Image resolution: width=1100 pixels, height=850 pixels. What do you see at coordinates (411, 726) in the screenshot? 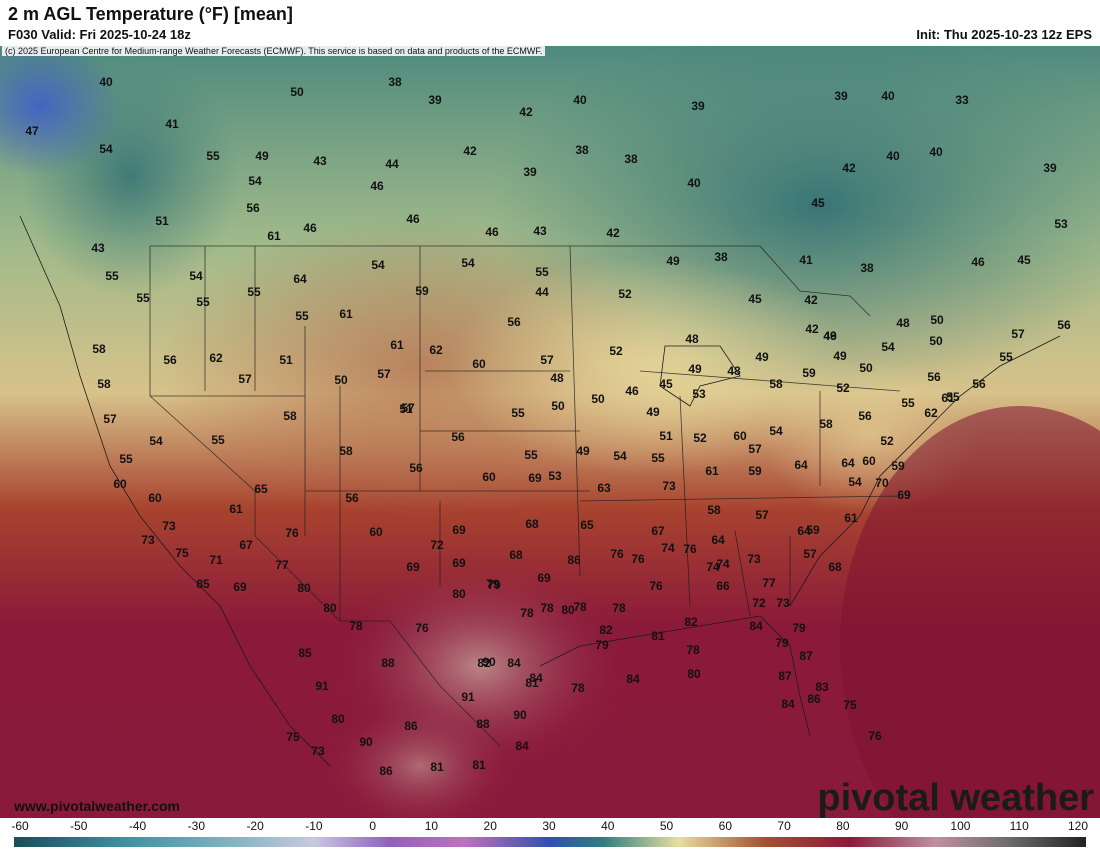
I see `temperature-label: 86` at bounding box center [411, 726].